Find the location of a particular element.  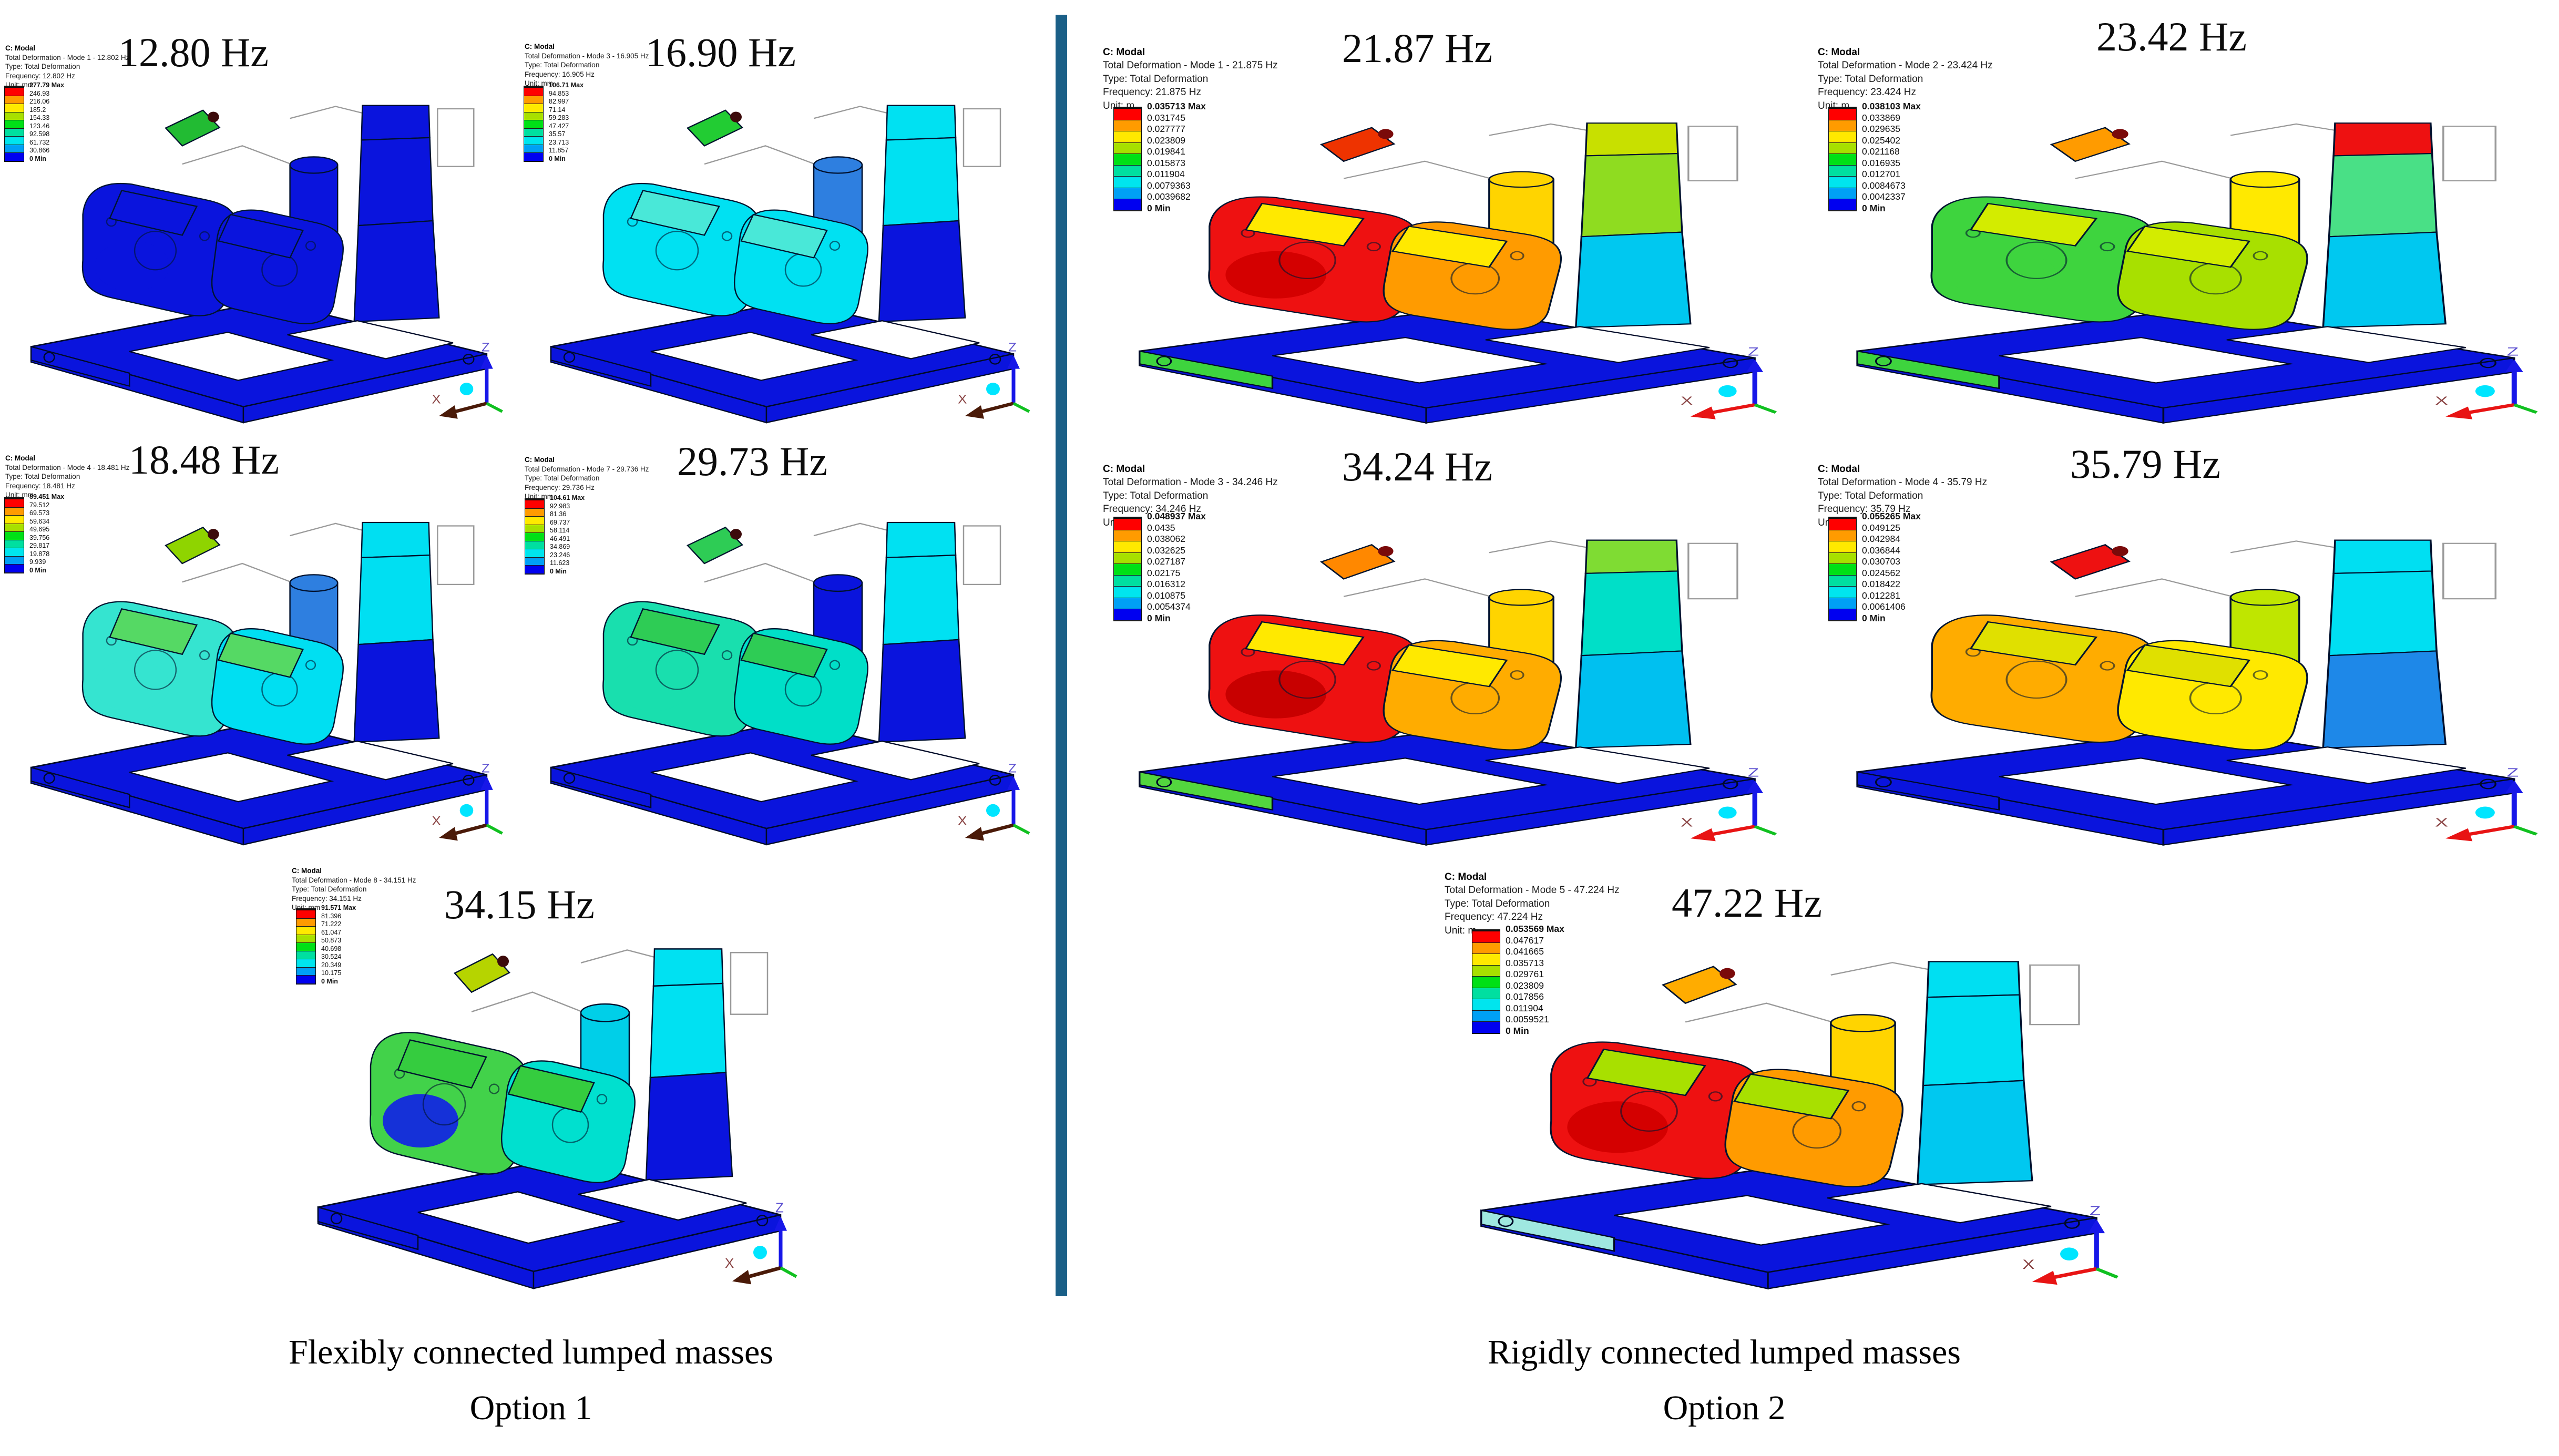

legend-tick-label: 79.512 is located at coordinates (39, 505).